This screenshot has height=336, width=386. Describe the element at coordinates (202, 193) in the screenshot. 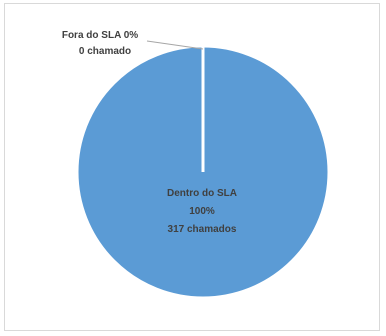

I see `label-dentro-line-1: Dentro do SLA` at that location.